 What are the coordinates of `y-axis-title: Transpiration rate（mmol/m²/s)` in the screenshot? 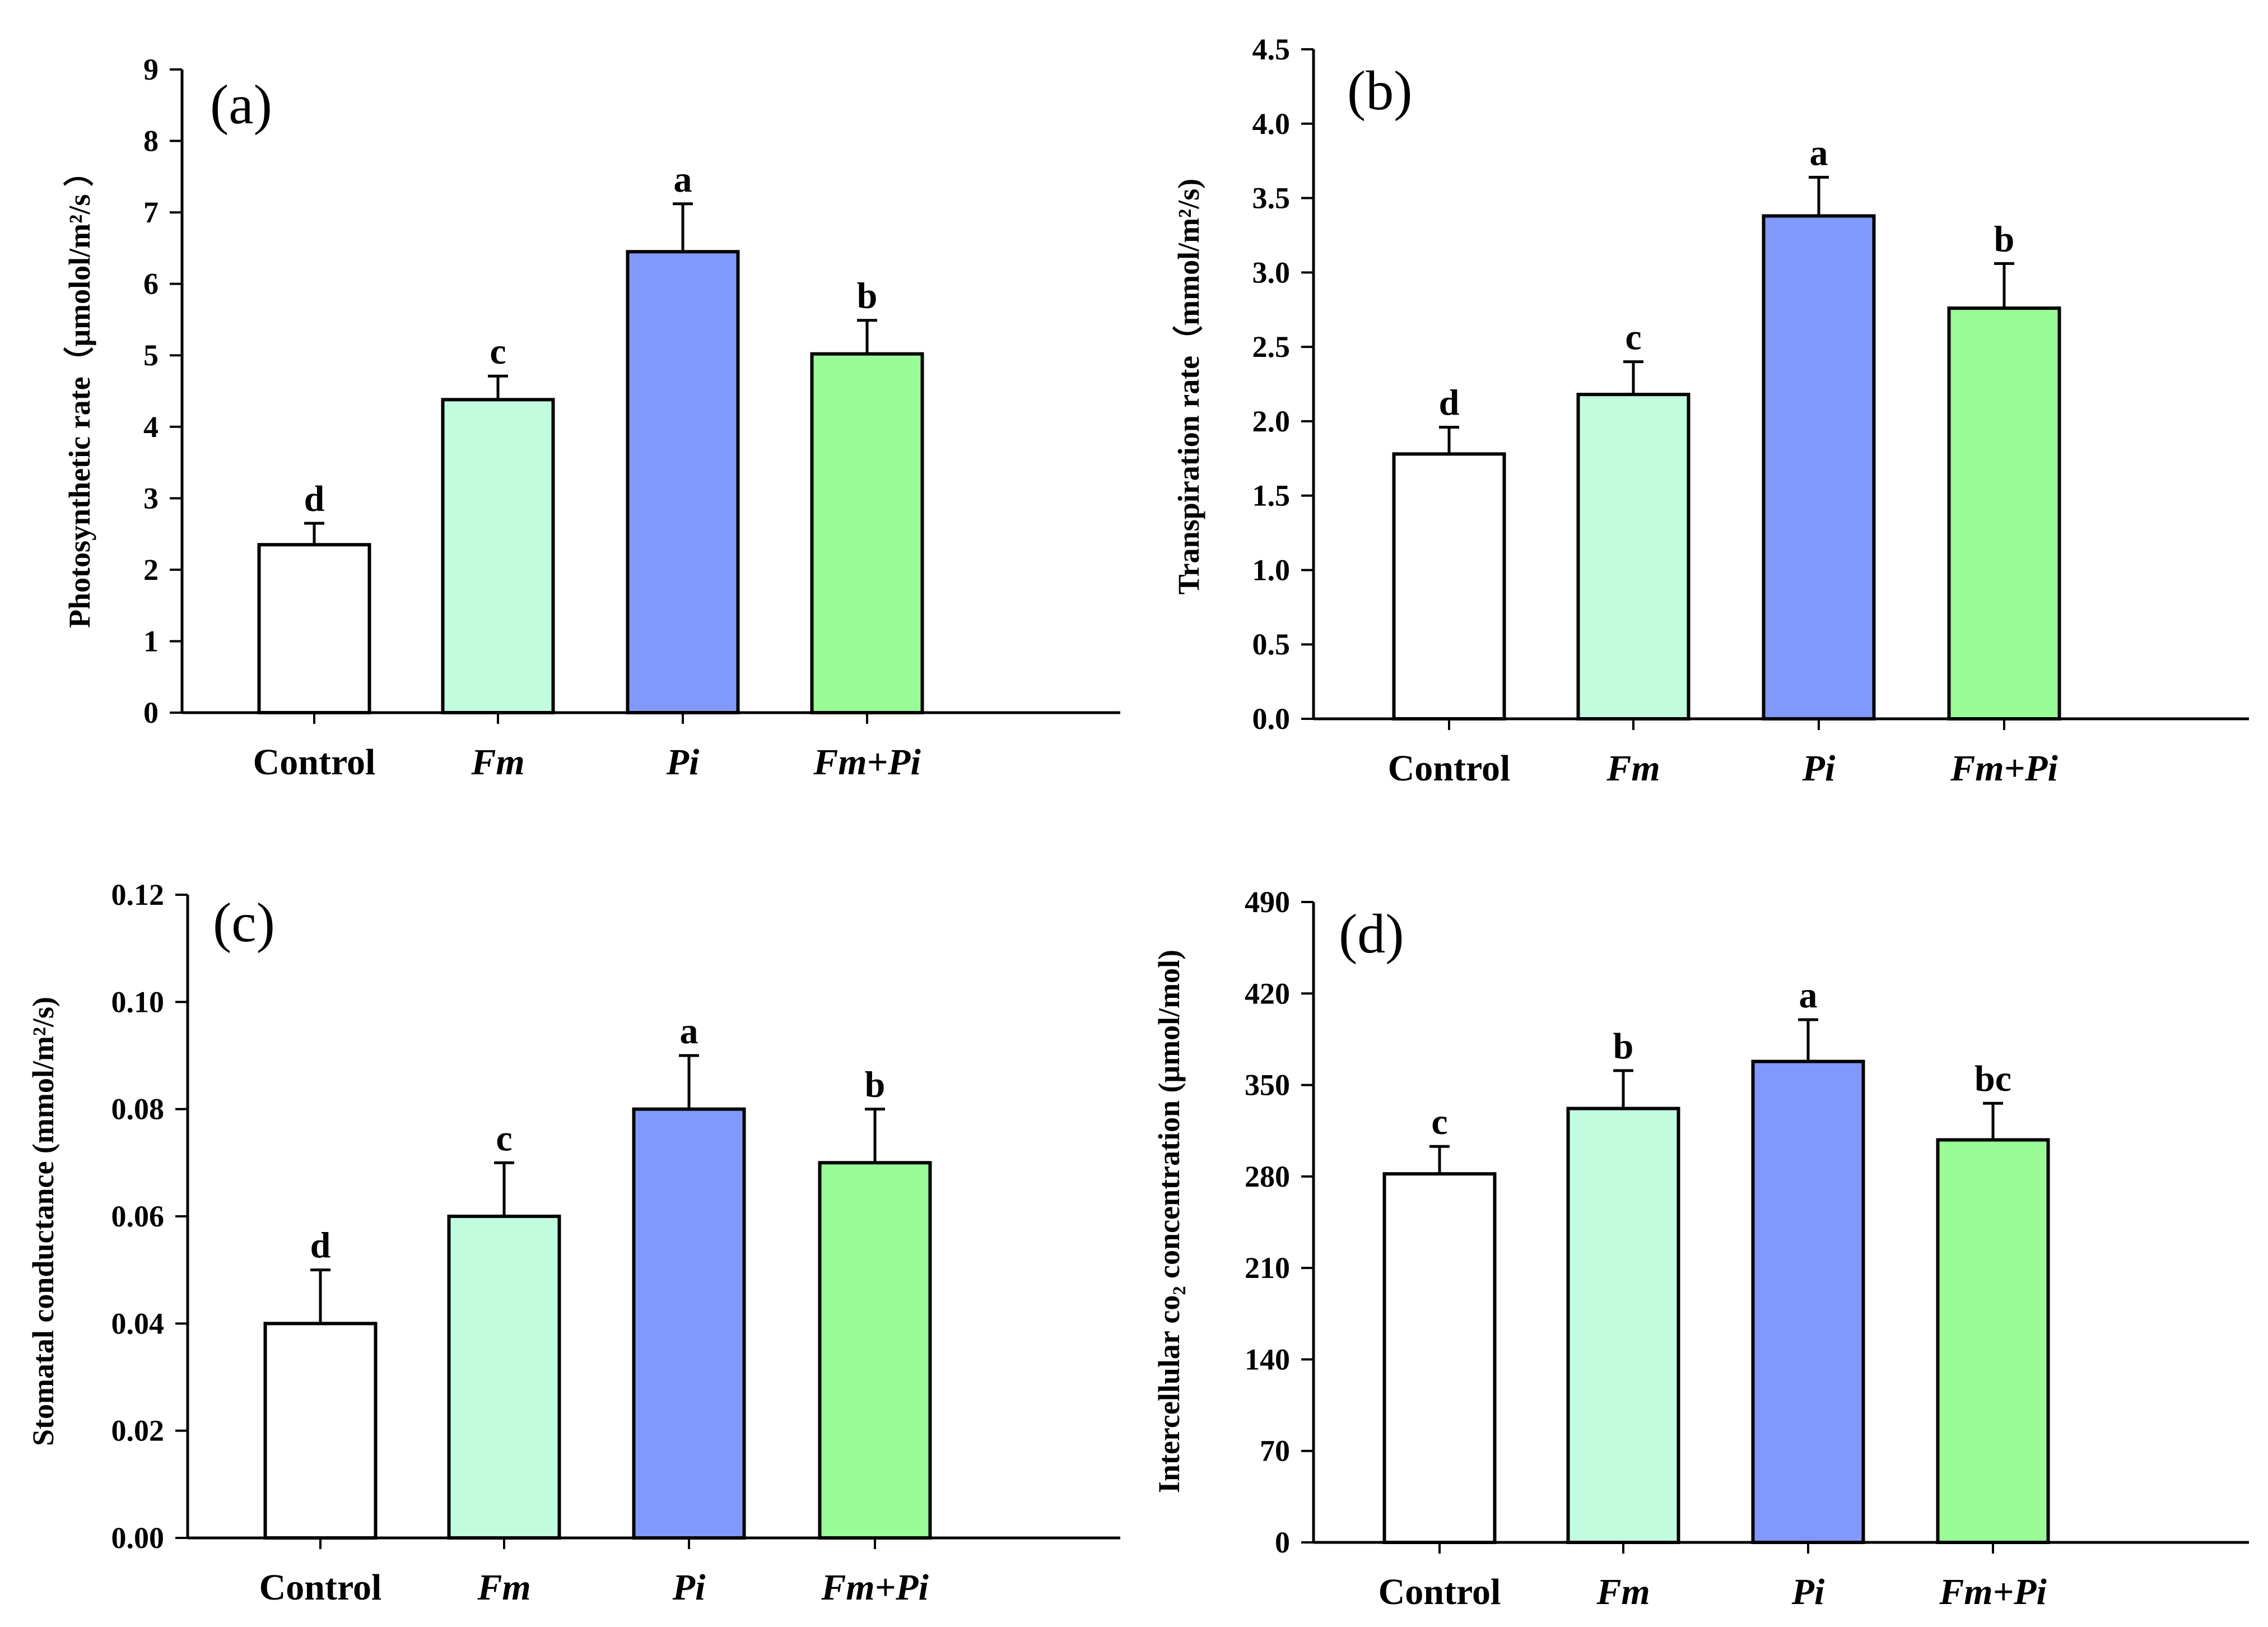 It's located at (1188, 387).